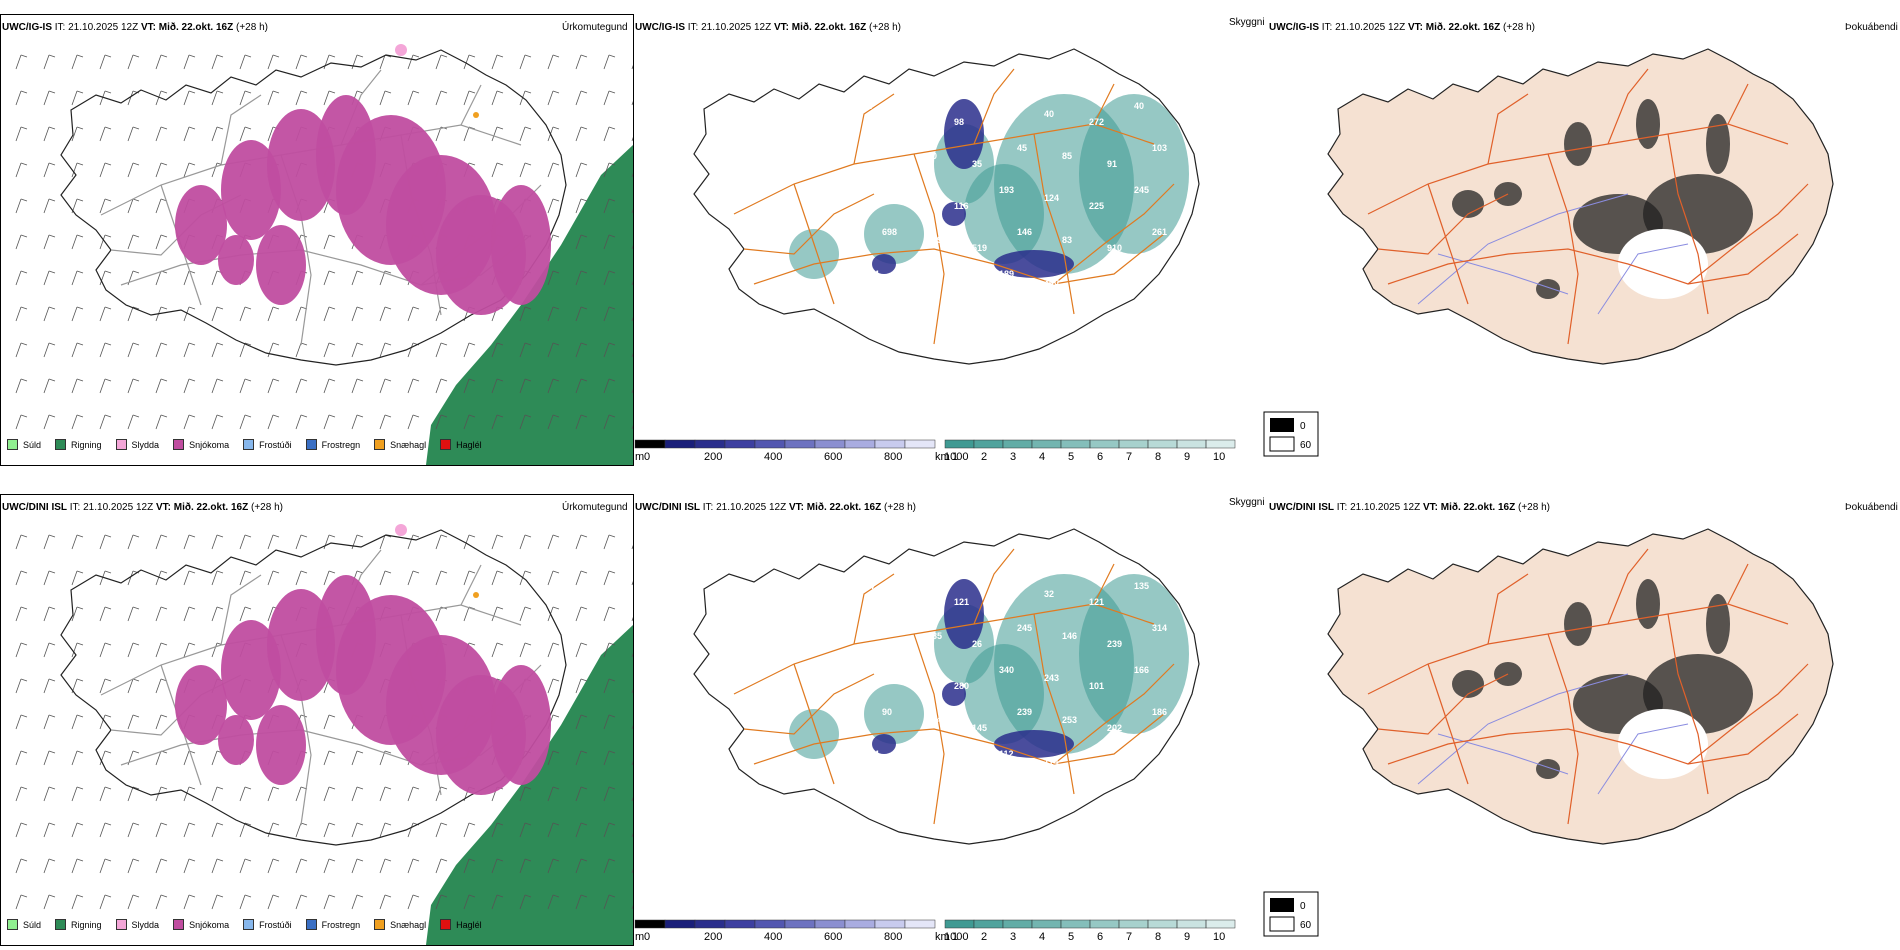 The width and height of the screenshot is (1900, 950). I want to click on legend-item: Súld, so click(24, 444).